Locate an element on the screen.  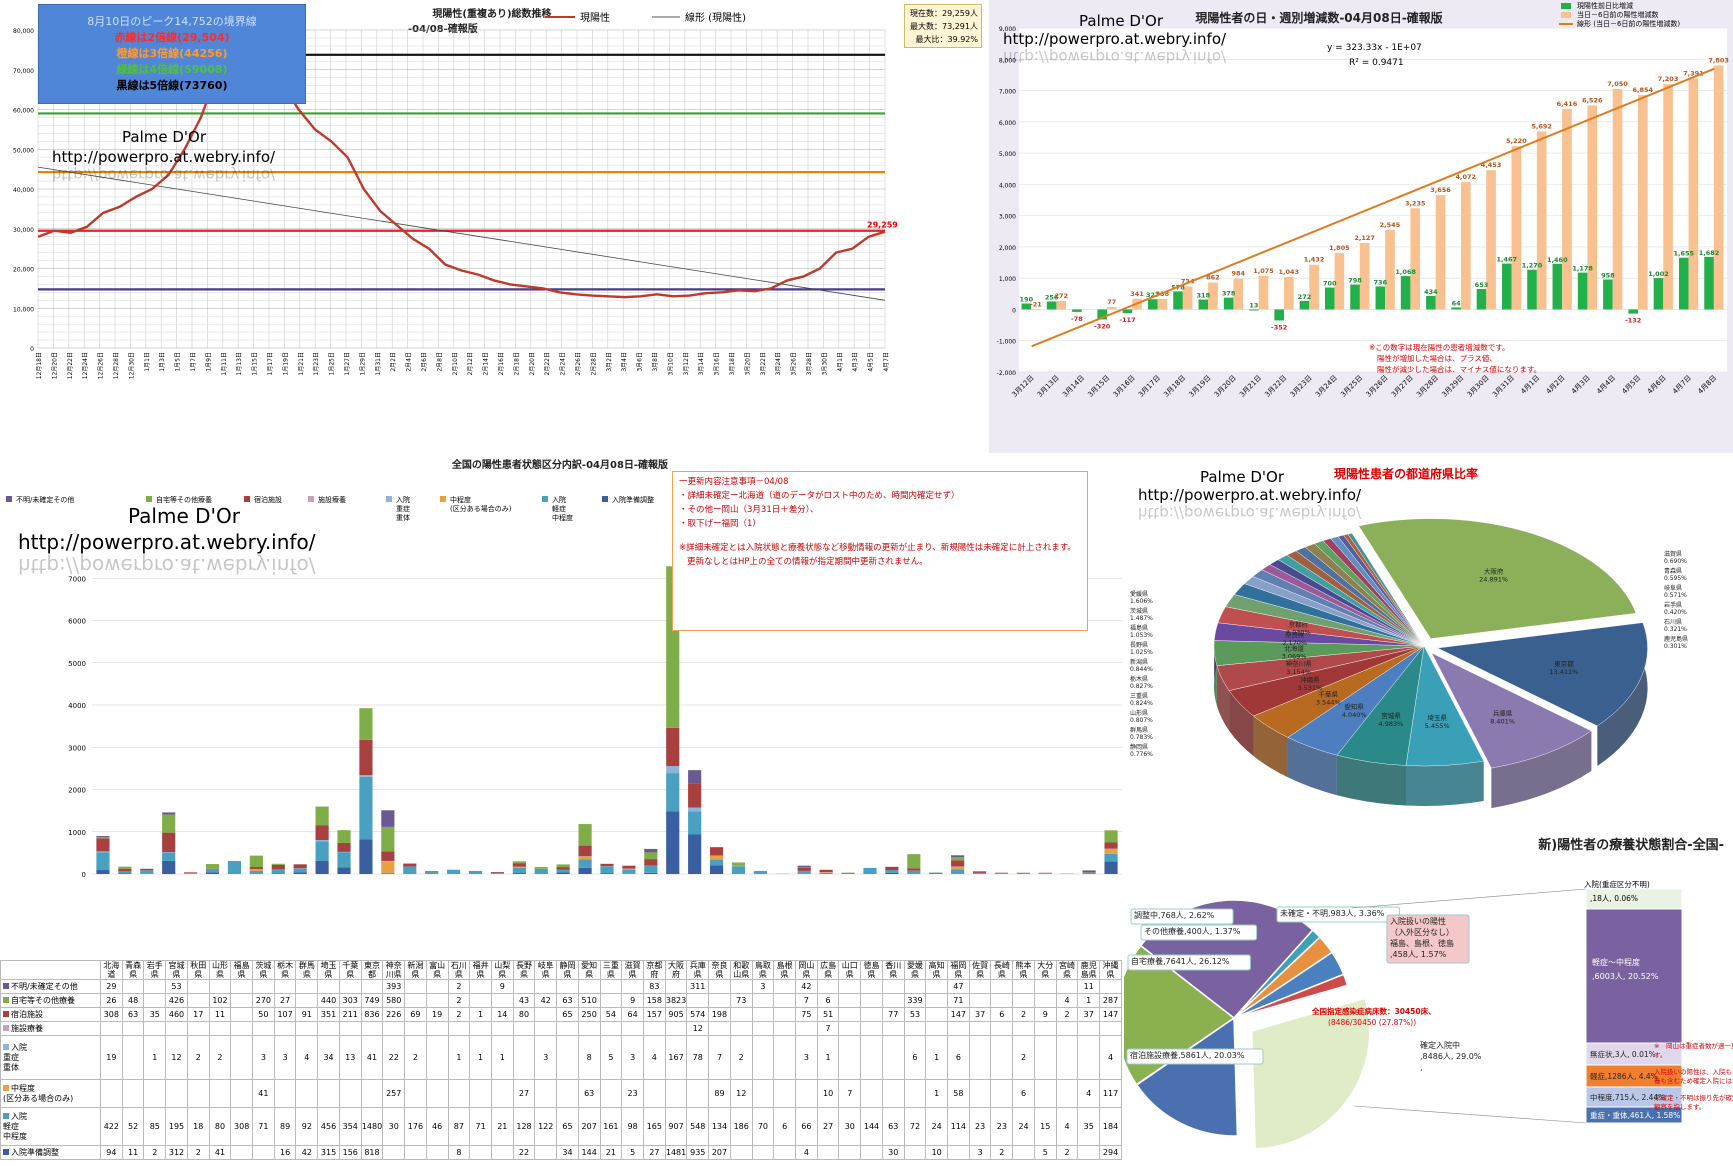
x-tick-label: 3月25日 is located at coordinates (1351, 386).